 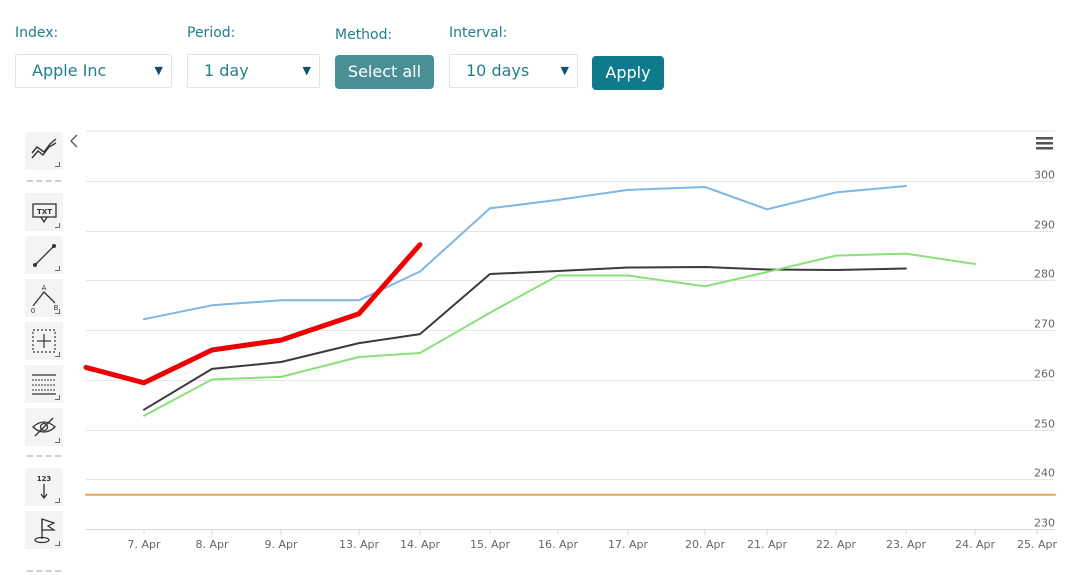 What do you see at coordinates (478, 33) in the screenshot?
I see `interval-label: Interval:` at bounding box center [478, 33].